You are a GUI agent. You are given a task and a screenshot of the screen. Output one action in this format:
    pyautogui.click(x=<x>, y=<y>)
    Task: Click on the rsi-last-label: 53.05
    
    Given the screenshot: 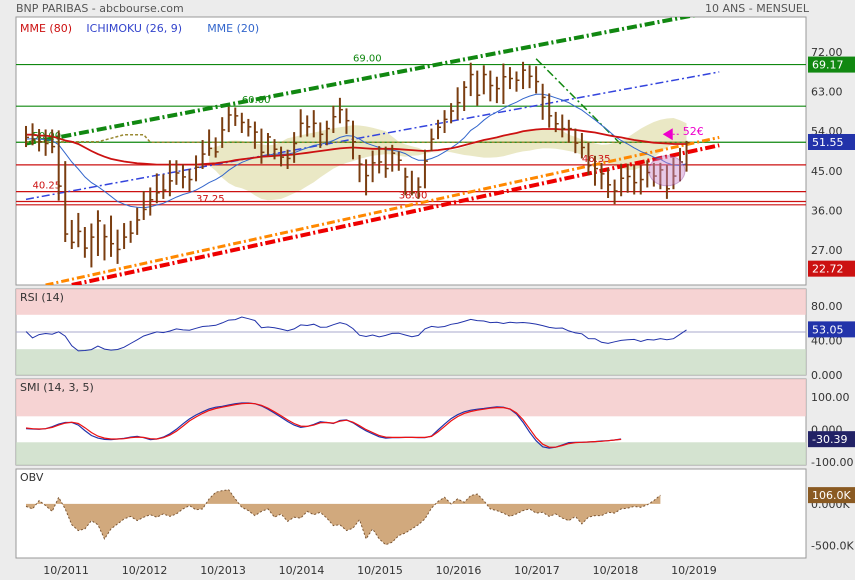 What is the action you would take?
    pyautogui.click(x=828, y=329)
    